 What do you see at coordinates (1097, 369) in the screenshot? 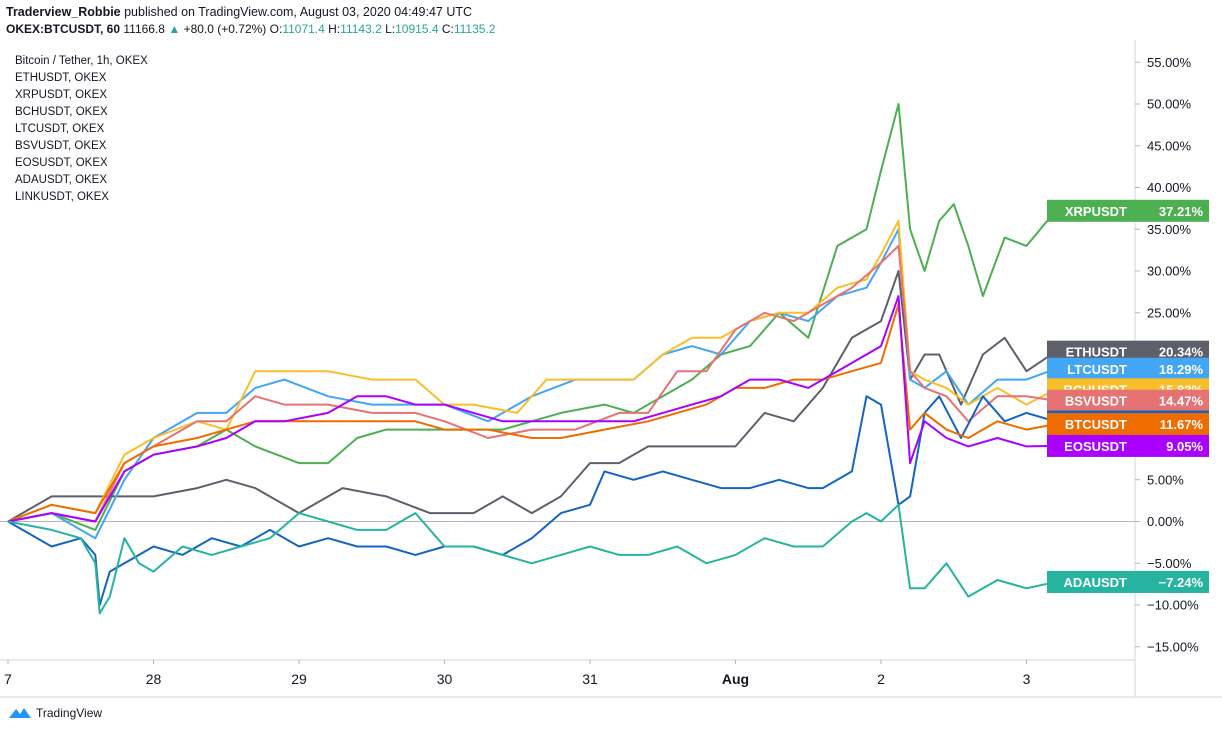
I see `price-label-name: LTCUSDT` at bounding box center [1097, 369].